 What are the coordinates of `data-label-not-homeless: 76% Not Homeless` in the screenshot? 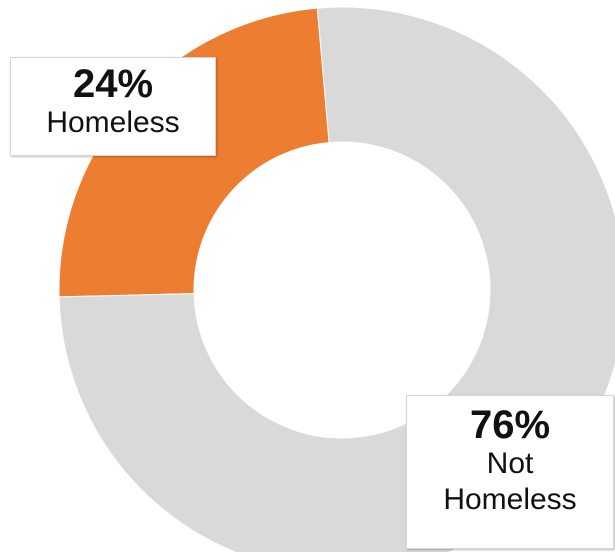 It's located at (510, 472).